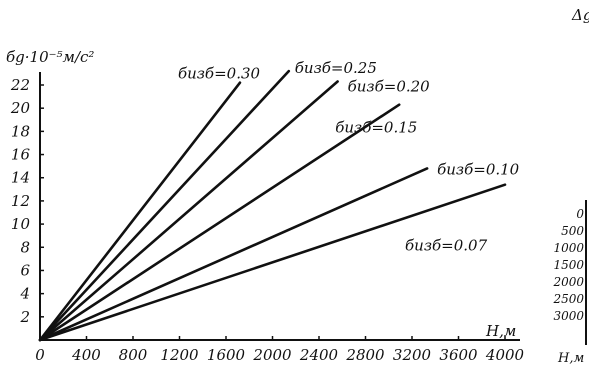 The width and height of the screenshot is (589, 372). What do you see at coordinates (412, 355) in the screenshot?
I see `x-tick-label: 3200` at bounding box center [412, 355].